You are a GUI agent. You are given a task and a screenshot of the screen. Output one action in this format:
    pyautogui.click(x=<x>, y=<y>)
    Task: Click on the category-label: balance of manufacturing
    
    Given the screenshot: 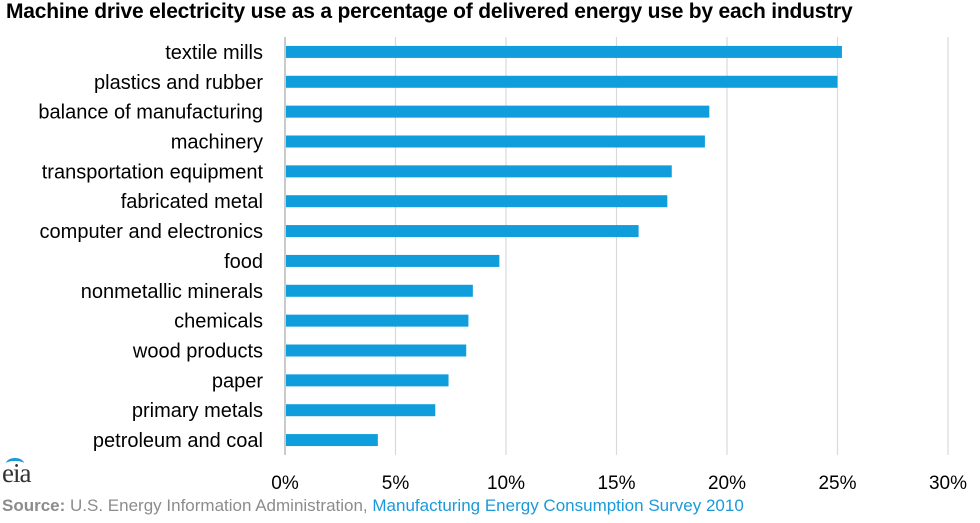 What is the action you would take?
    pyautogui.click(x=150, y=113)
    